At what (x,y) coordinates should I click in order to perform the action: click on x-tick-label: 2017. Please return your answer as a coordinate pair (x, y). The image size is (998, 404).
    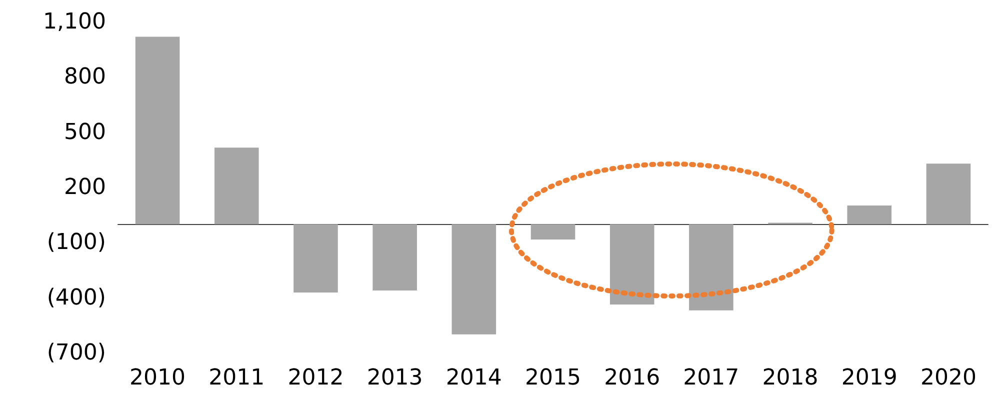
    Looking at the image, I should click on (711, 378).